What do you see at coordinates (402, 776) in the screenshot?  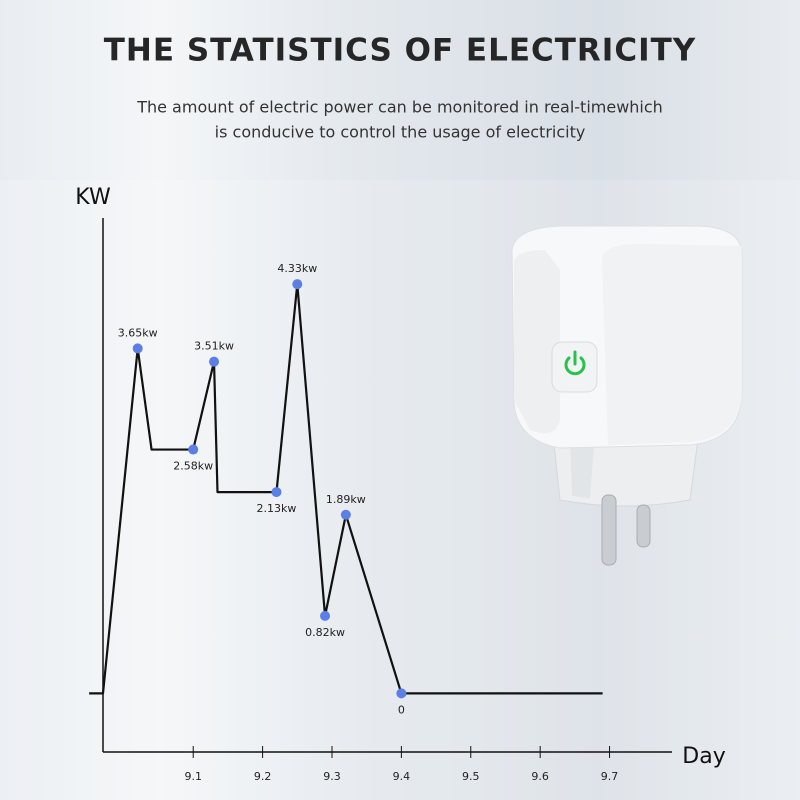 I see `x-tick-label: 9.4` at bounding box center [402, 776].